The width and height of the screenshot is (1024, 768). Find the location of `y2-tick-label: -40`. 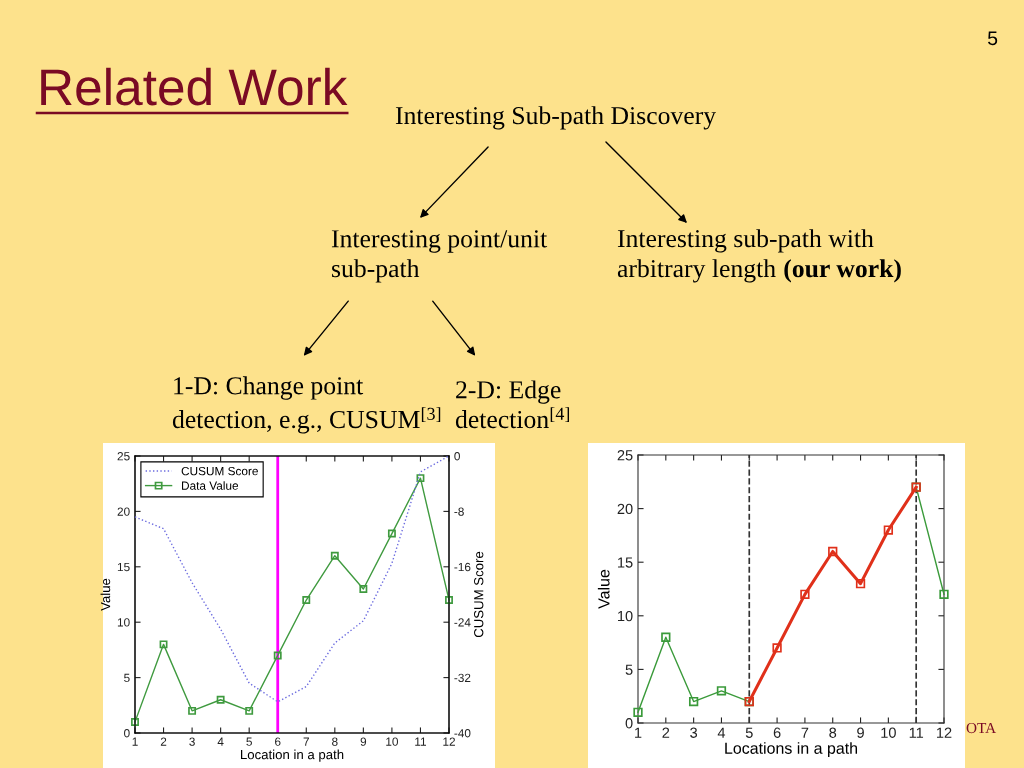

y2-tick-label: -40 is located at coordinates (462, 733).